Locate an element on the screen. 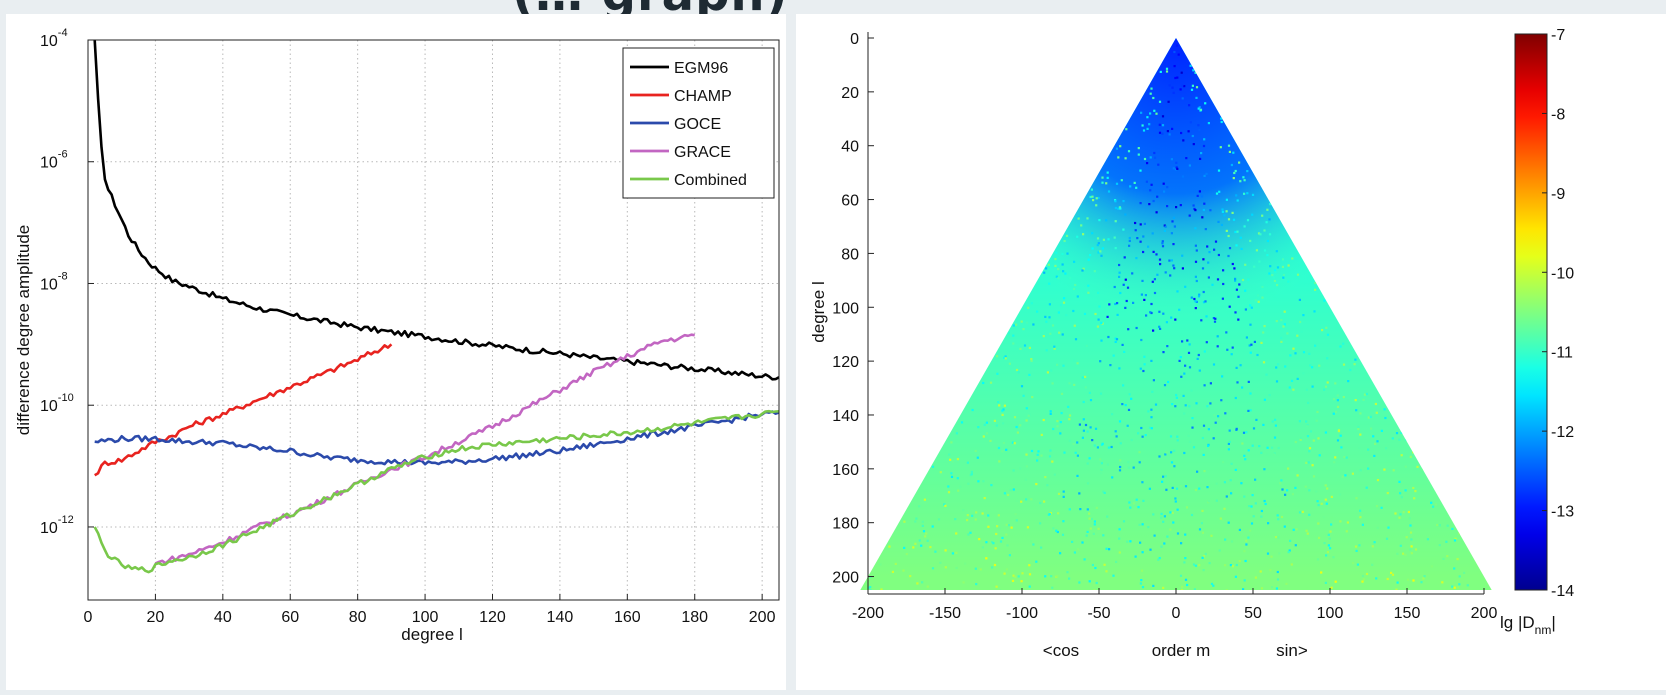  colorbar-ticks: -7 -8 -9 -10 -11 -12 -13 -14 is located at coordinates (1558, 313).